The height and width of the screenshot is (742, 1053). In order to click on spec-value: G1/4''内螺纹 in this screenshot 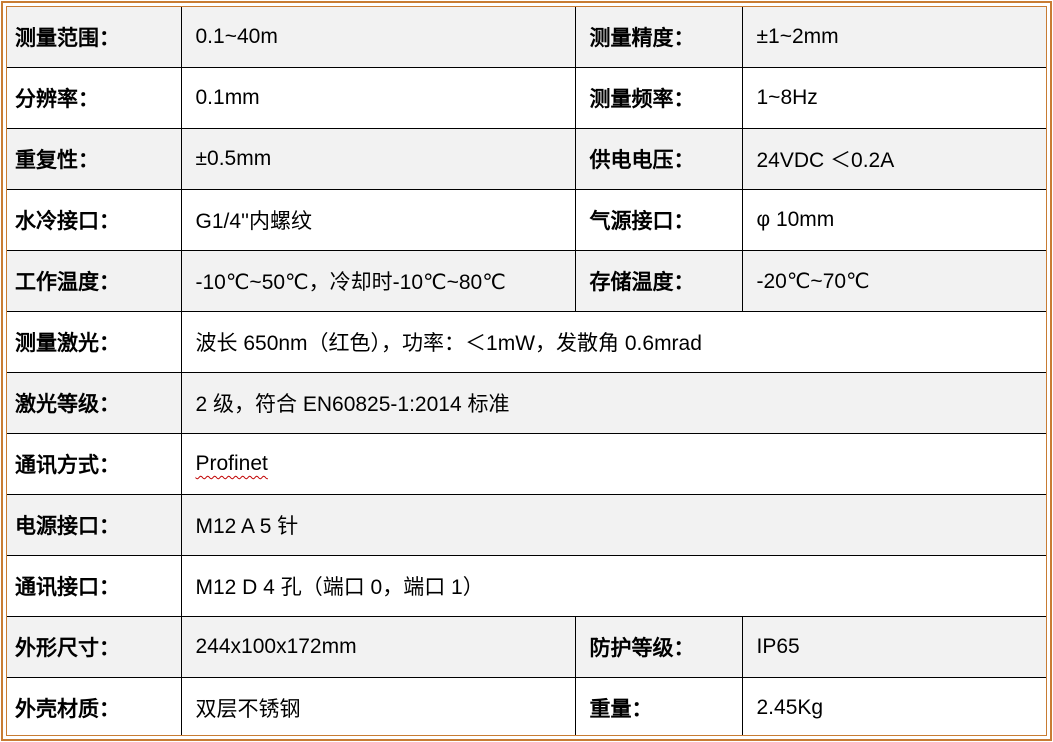, I will do `click(378, 220)`.